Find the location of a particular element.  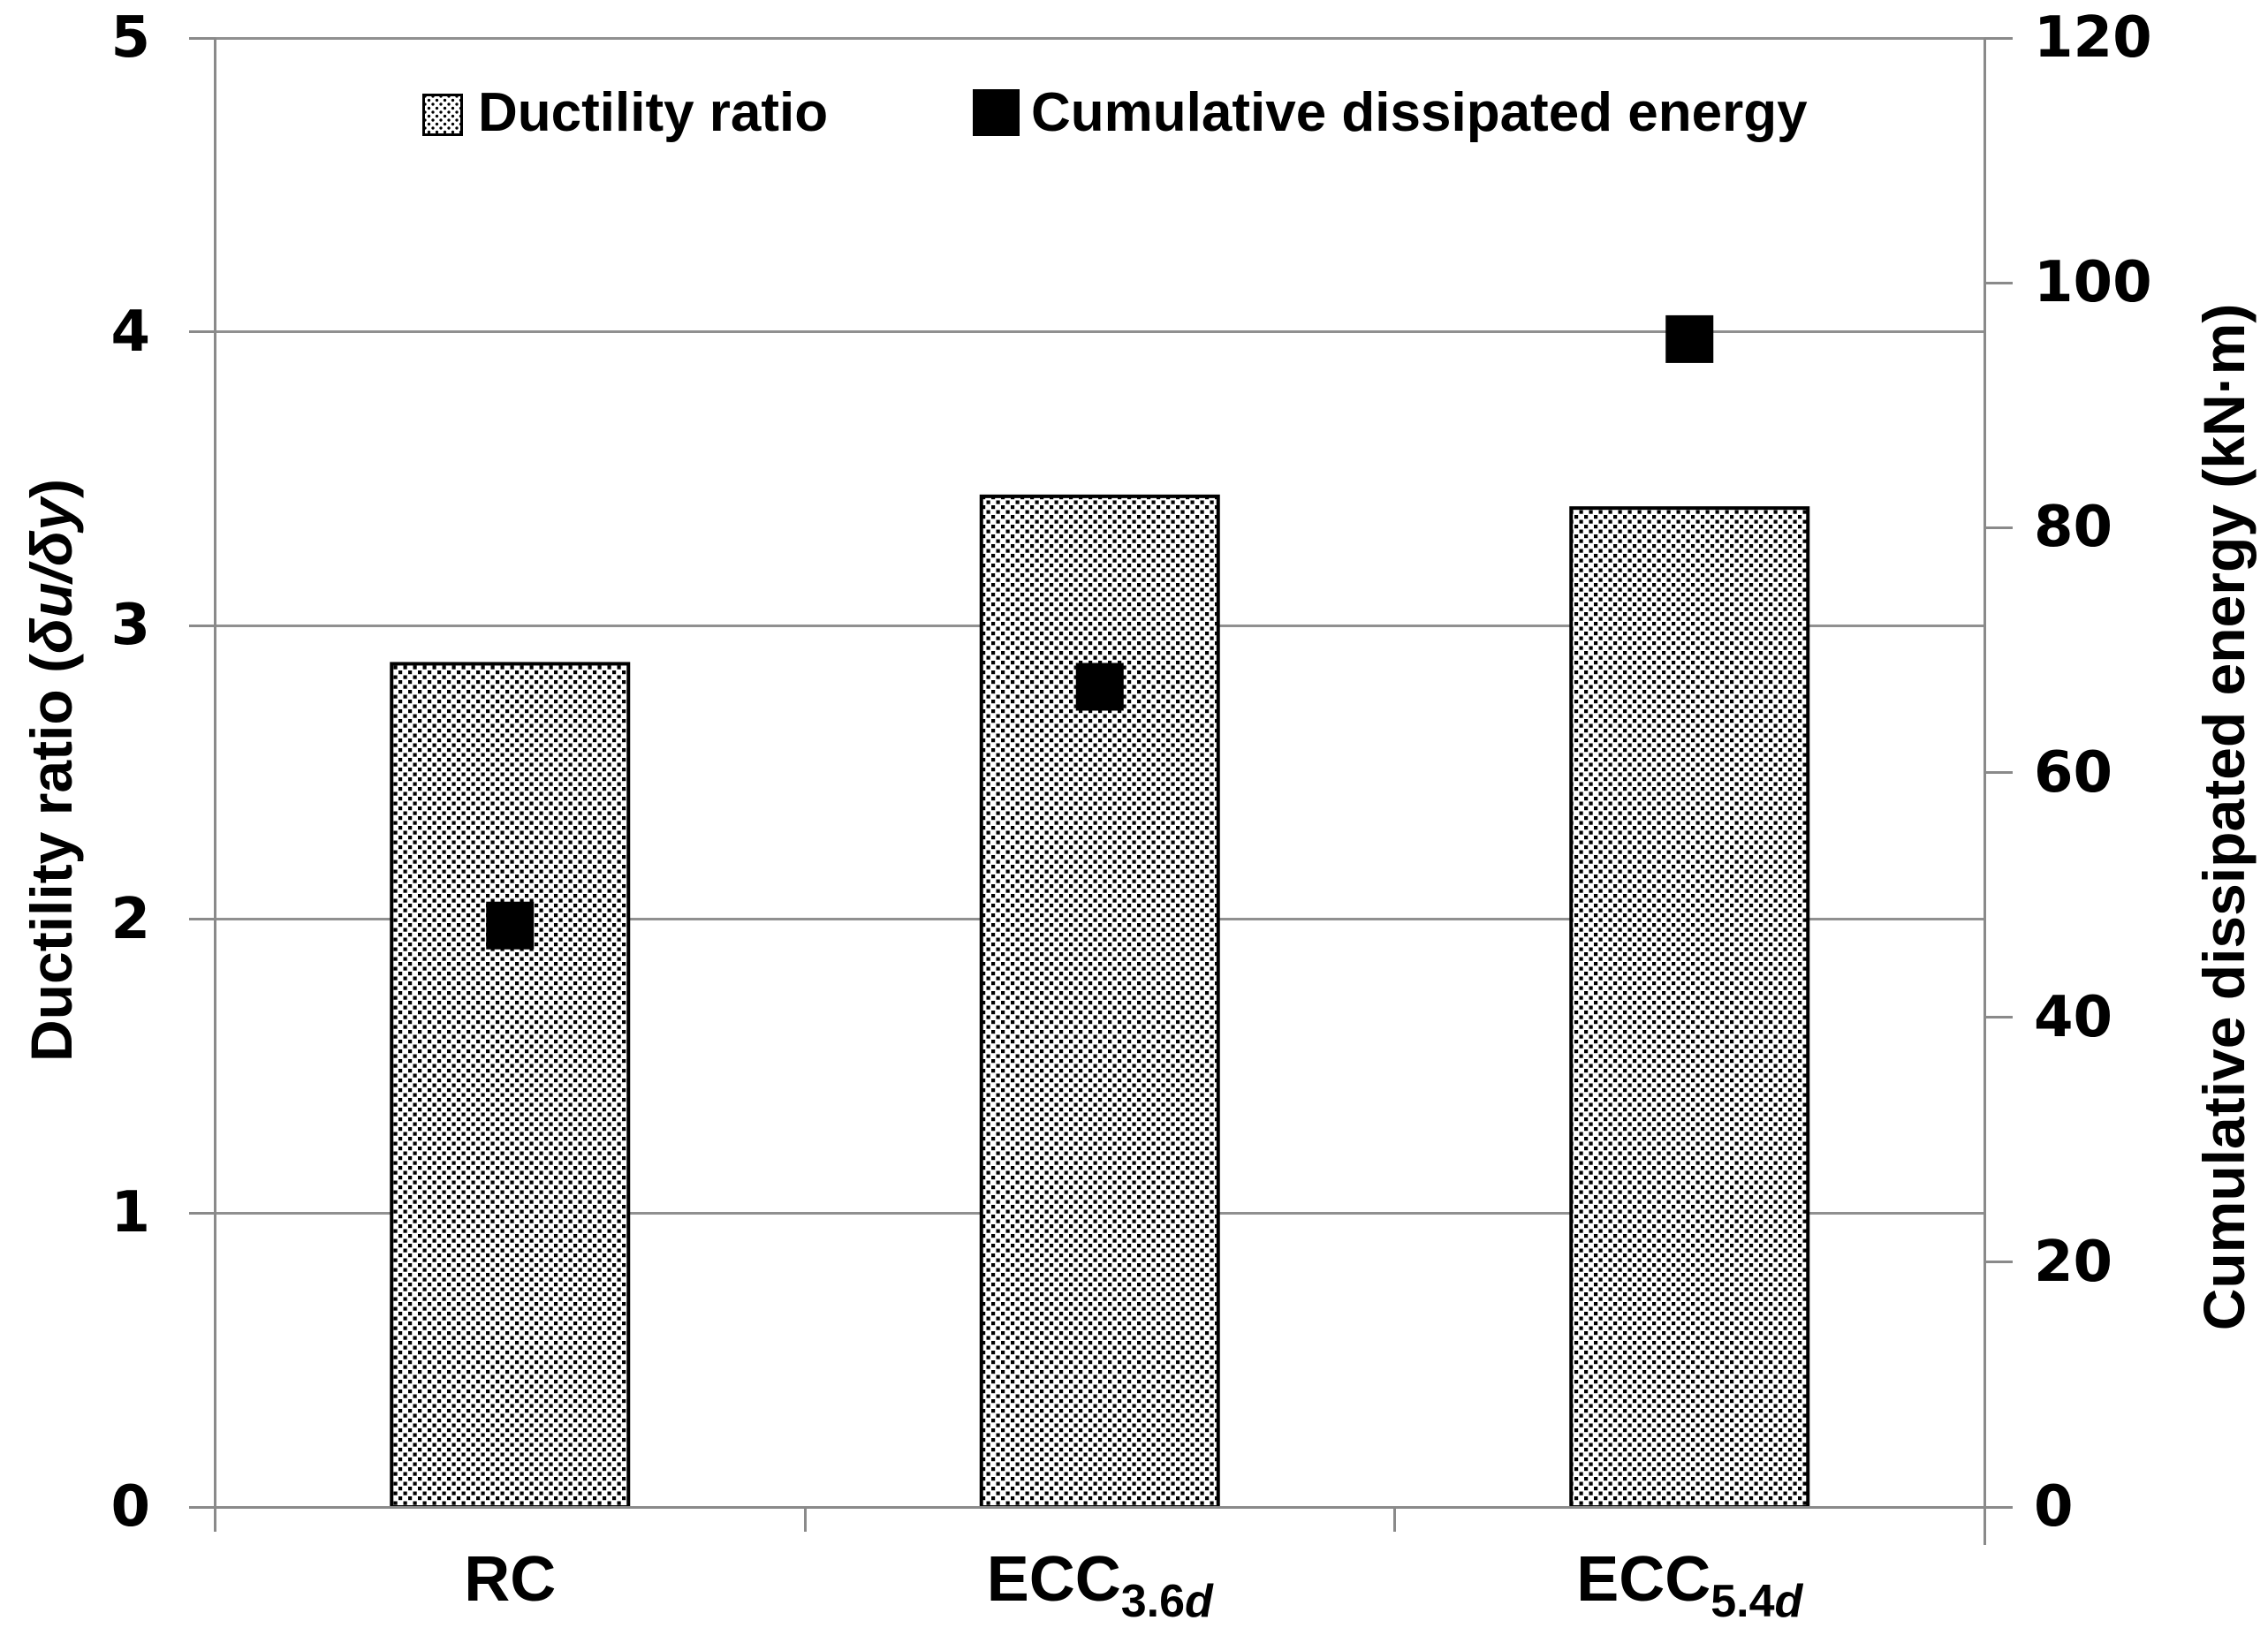

left-axis-title: Ductility ratio (δu/δy) is located at coordinates (51, 770).